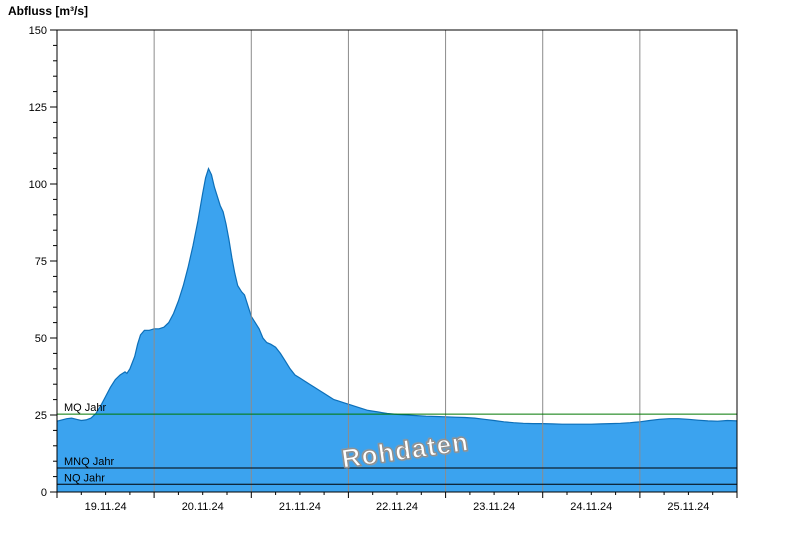  Describe the element at coordinates (300, 507) in the screenshot. I see `x-day-label: 21.11.24` at that location.